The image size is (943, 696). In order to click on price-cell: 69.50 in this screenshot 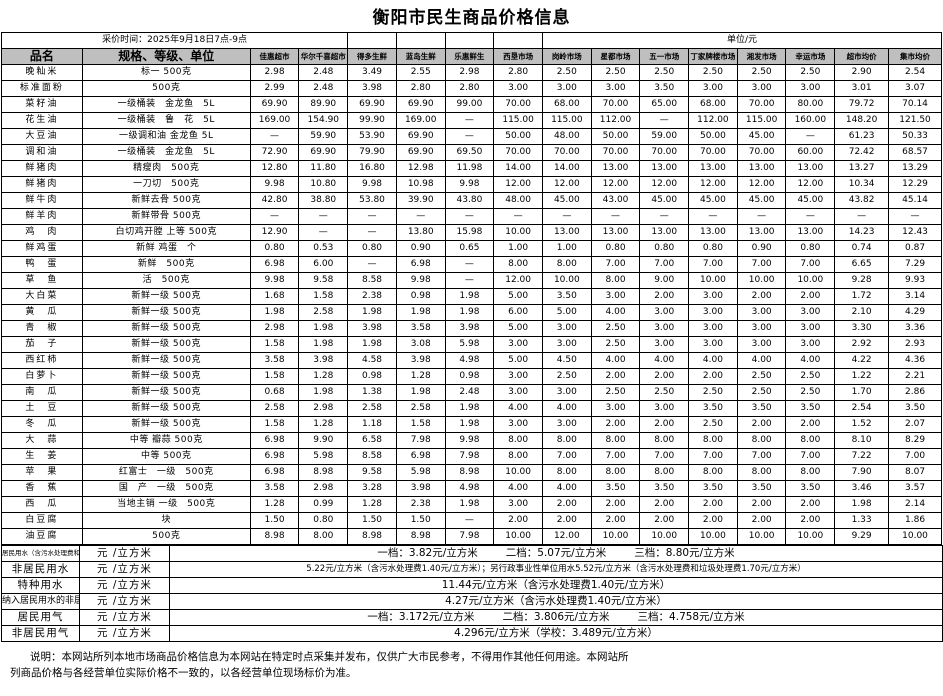, I will do `click(469, 152)`.